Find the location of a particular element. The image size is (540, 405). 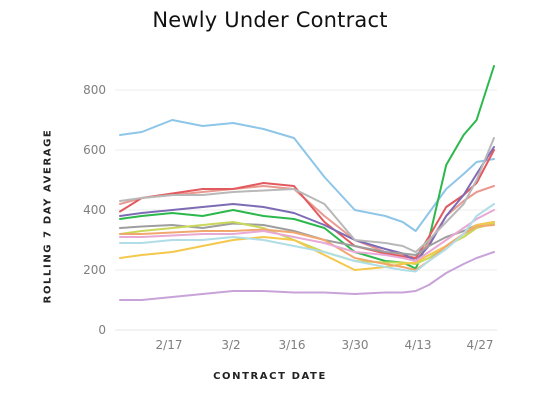

x-tick-label: 4/27 is located at coordinates (480, 345).